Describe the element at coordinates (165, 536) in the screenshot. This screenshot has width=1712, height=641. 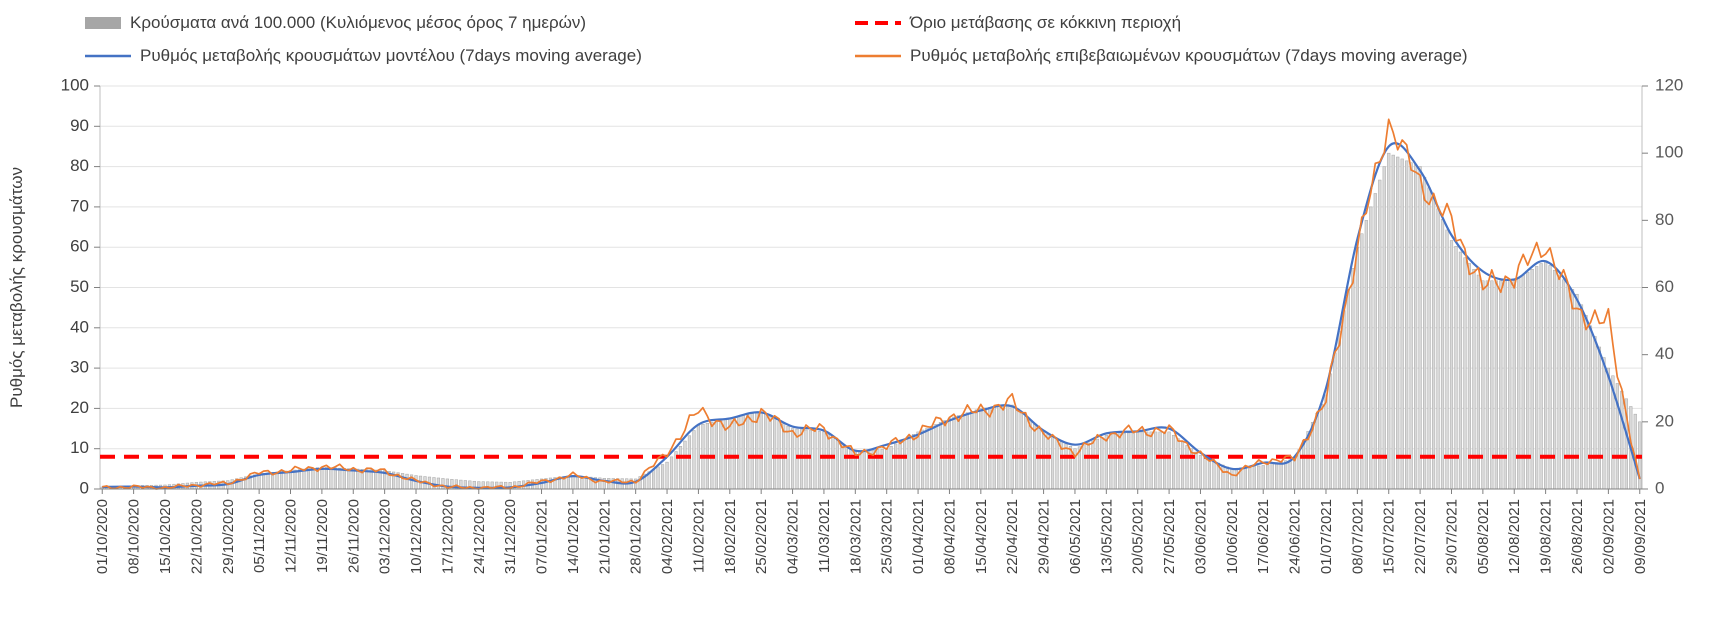
I see `svg-text: 15/10/2020` at that location.